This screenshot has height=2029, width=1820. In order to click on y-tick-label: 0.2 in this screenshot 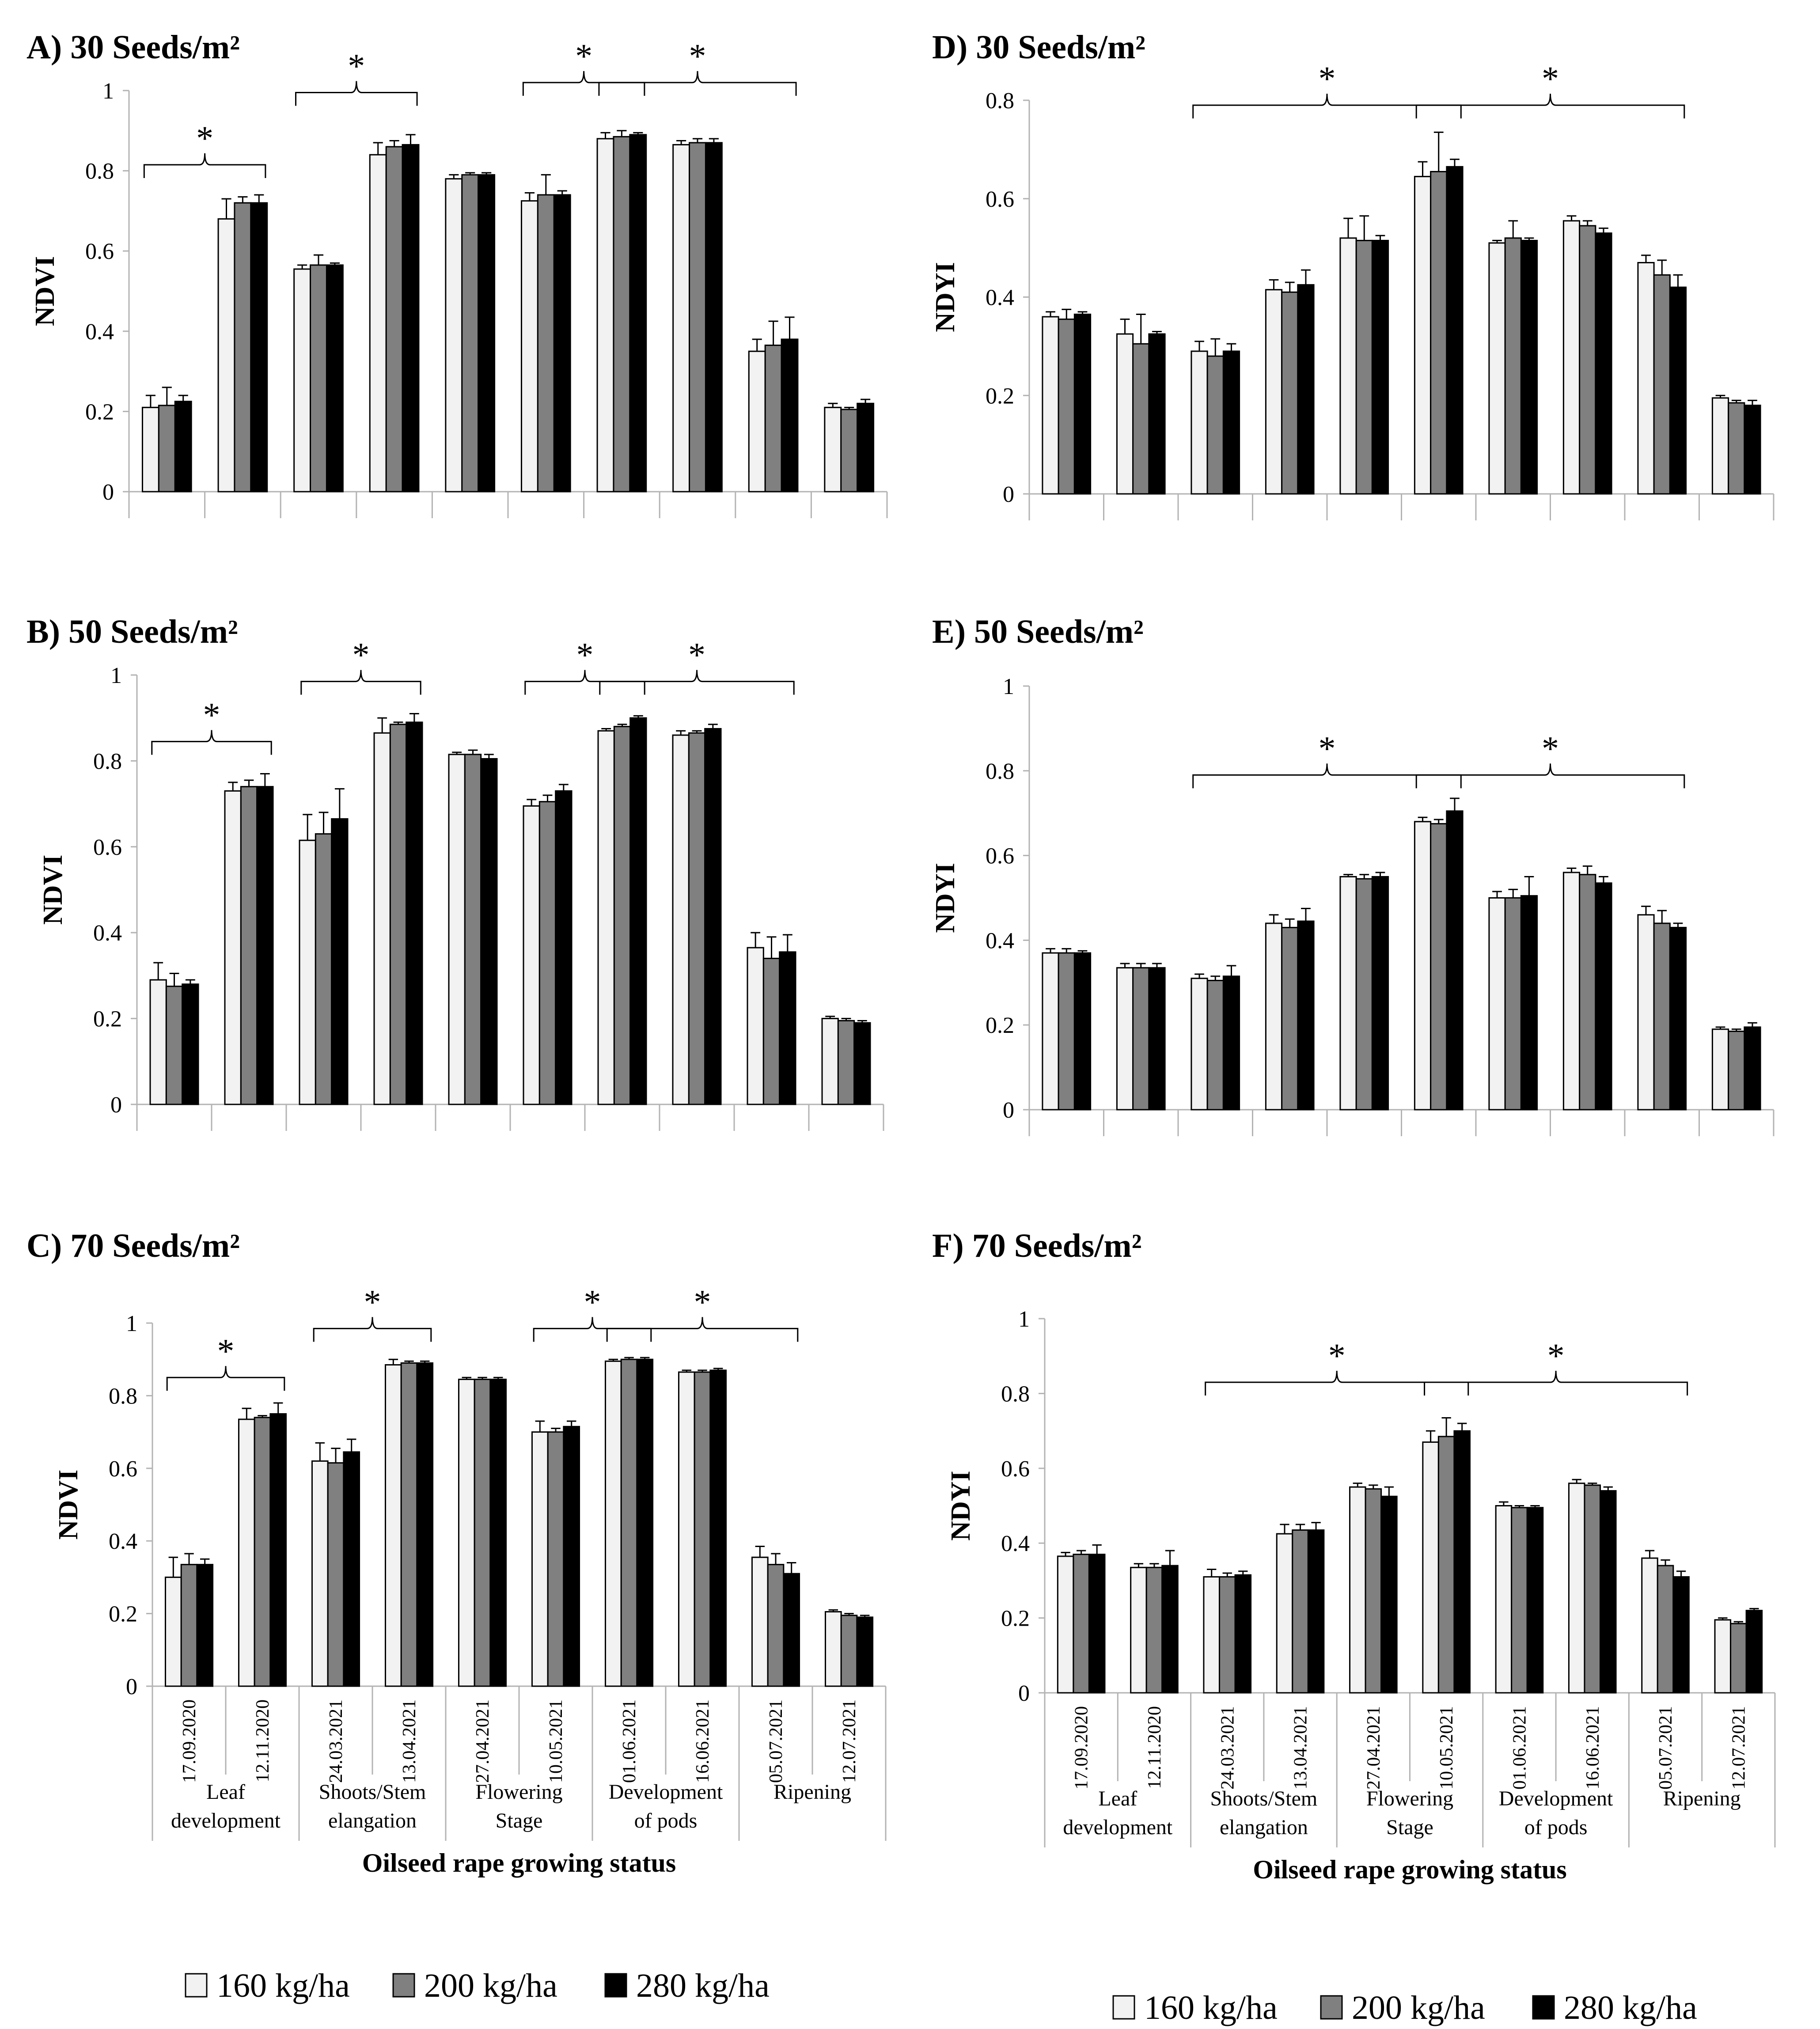, I will do `click(100, 412)`.